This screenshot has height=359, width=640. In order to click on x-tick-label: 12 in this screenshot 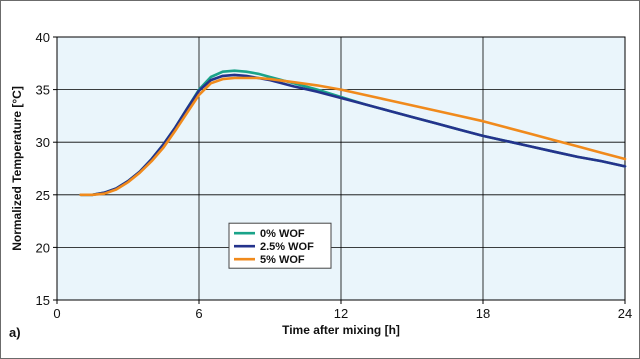, I will do `click(341, 313)`.